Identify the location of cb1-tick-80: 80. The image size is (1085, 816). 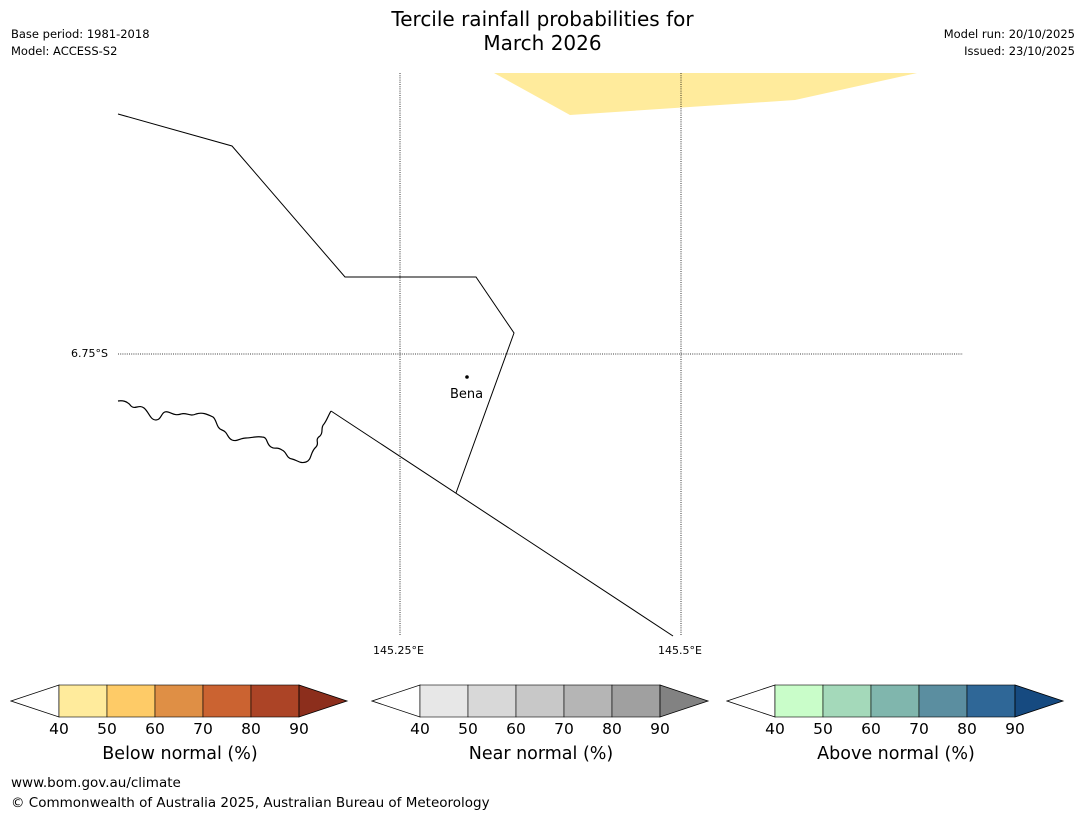
(251, 729).